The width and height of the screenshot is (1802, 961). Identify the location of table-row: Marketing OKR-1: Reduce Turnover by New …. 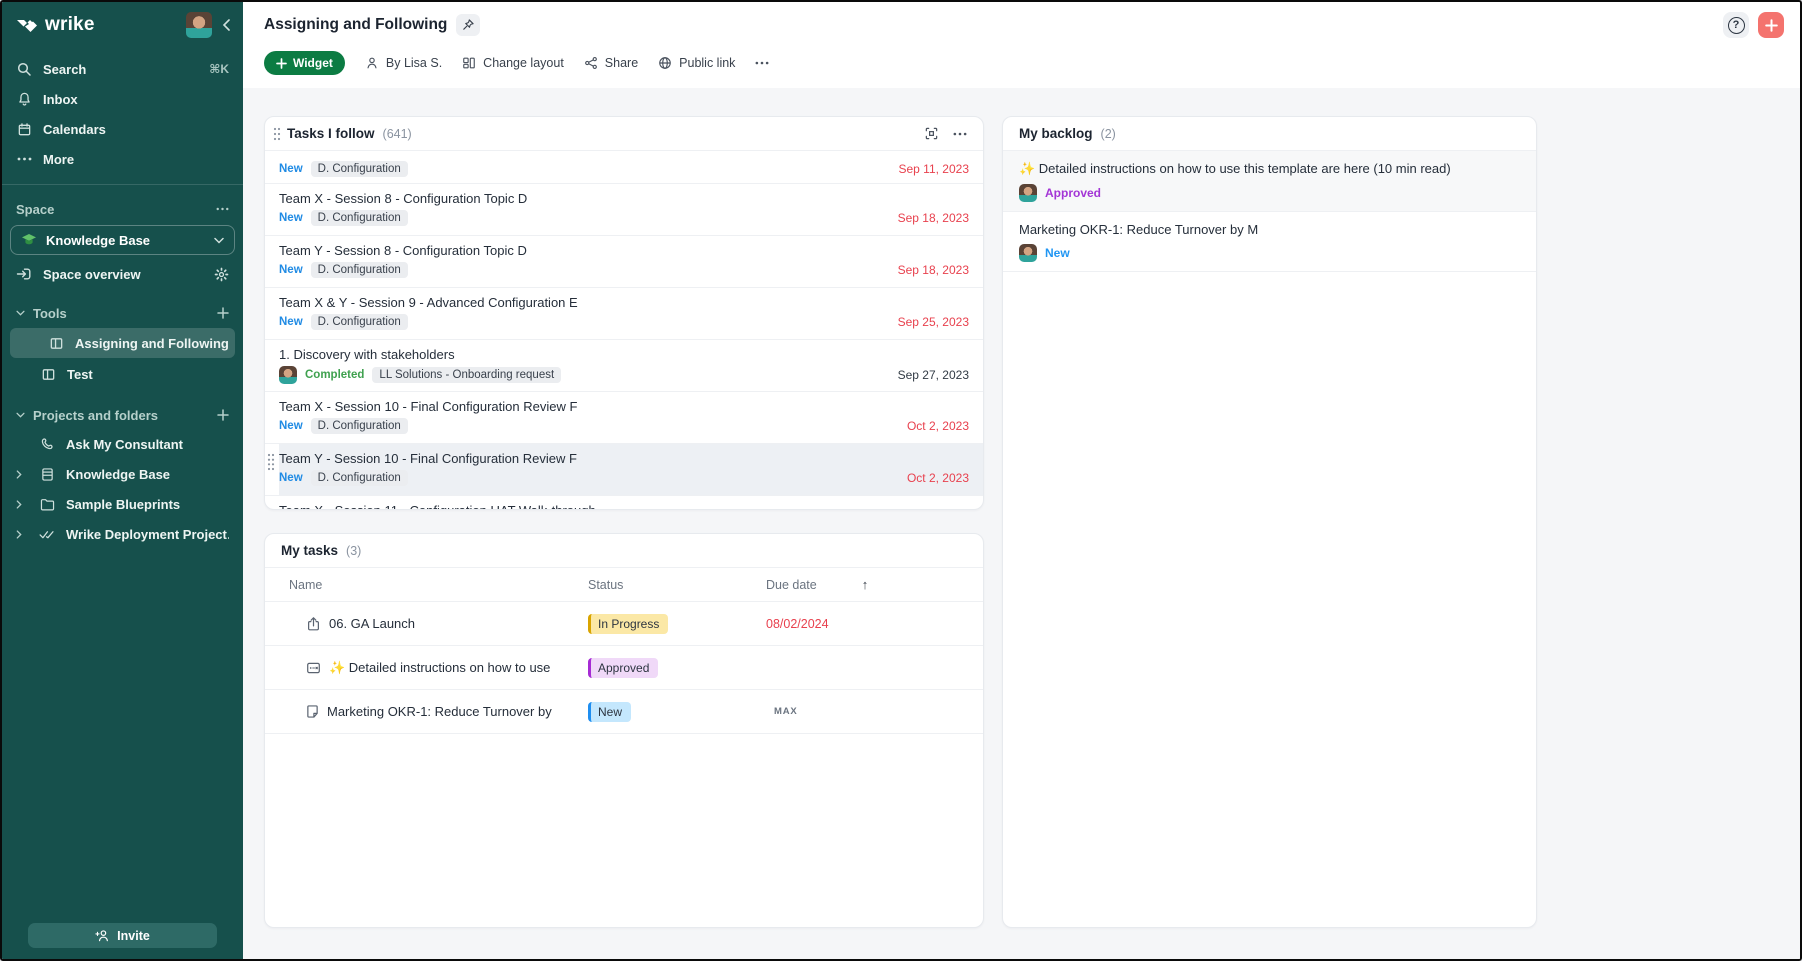
(624, 712).